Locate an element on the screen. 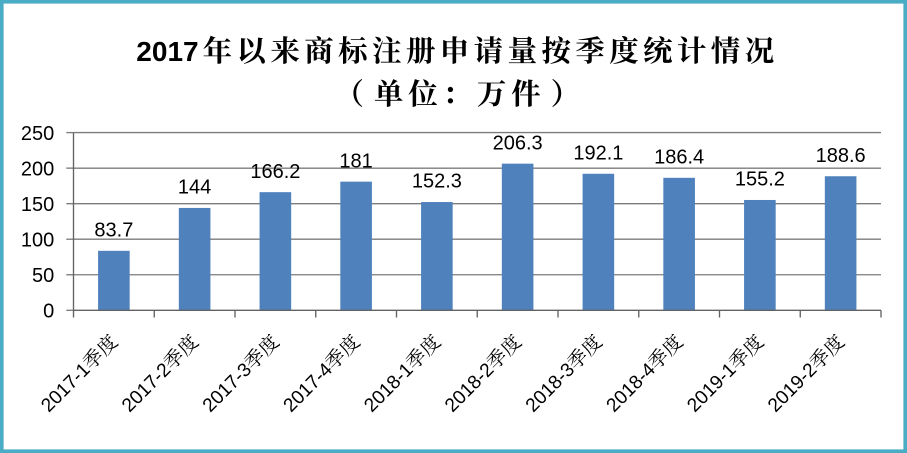  svg-text: 2017 is located at coordinates (167, 51).